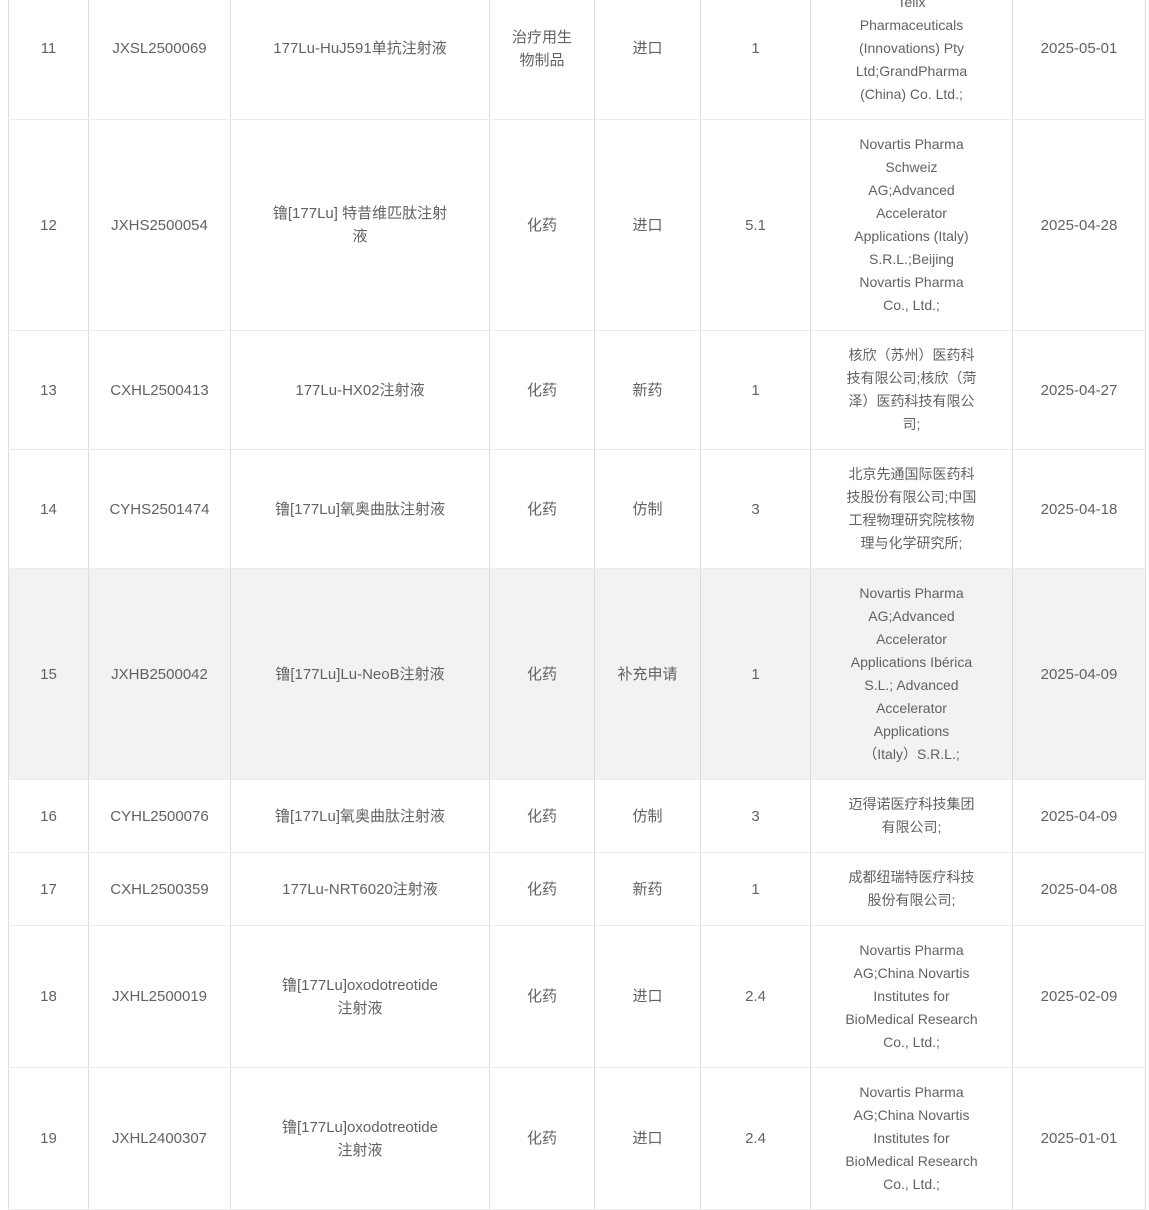  I want to click on cell-row-number: 16, so click(48, 816).